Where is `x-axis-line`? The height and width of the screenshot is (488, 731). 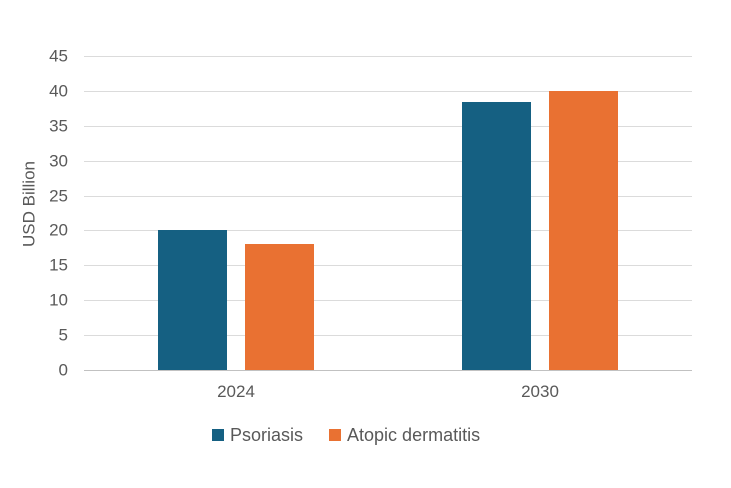
x-axis-line is located at coordinates (388, 370).